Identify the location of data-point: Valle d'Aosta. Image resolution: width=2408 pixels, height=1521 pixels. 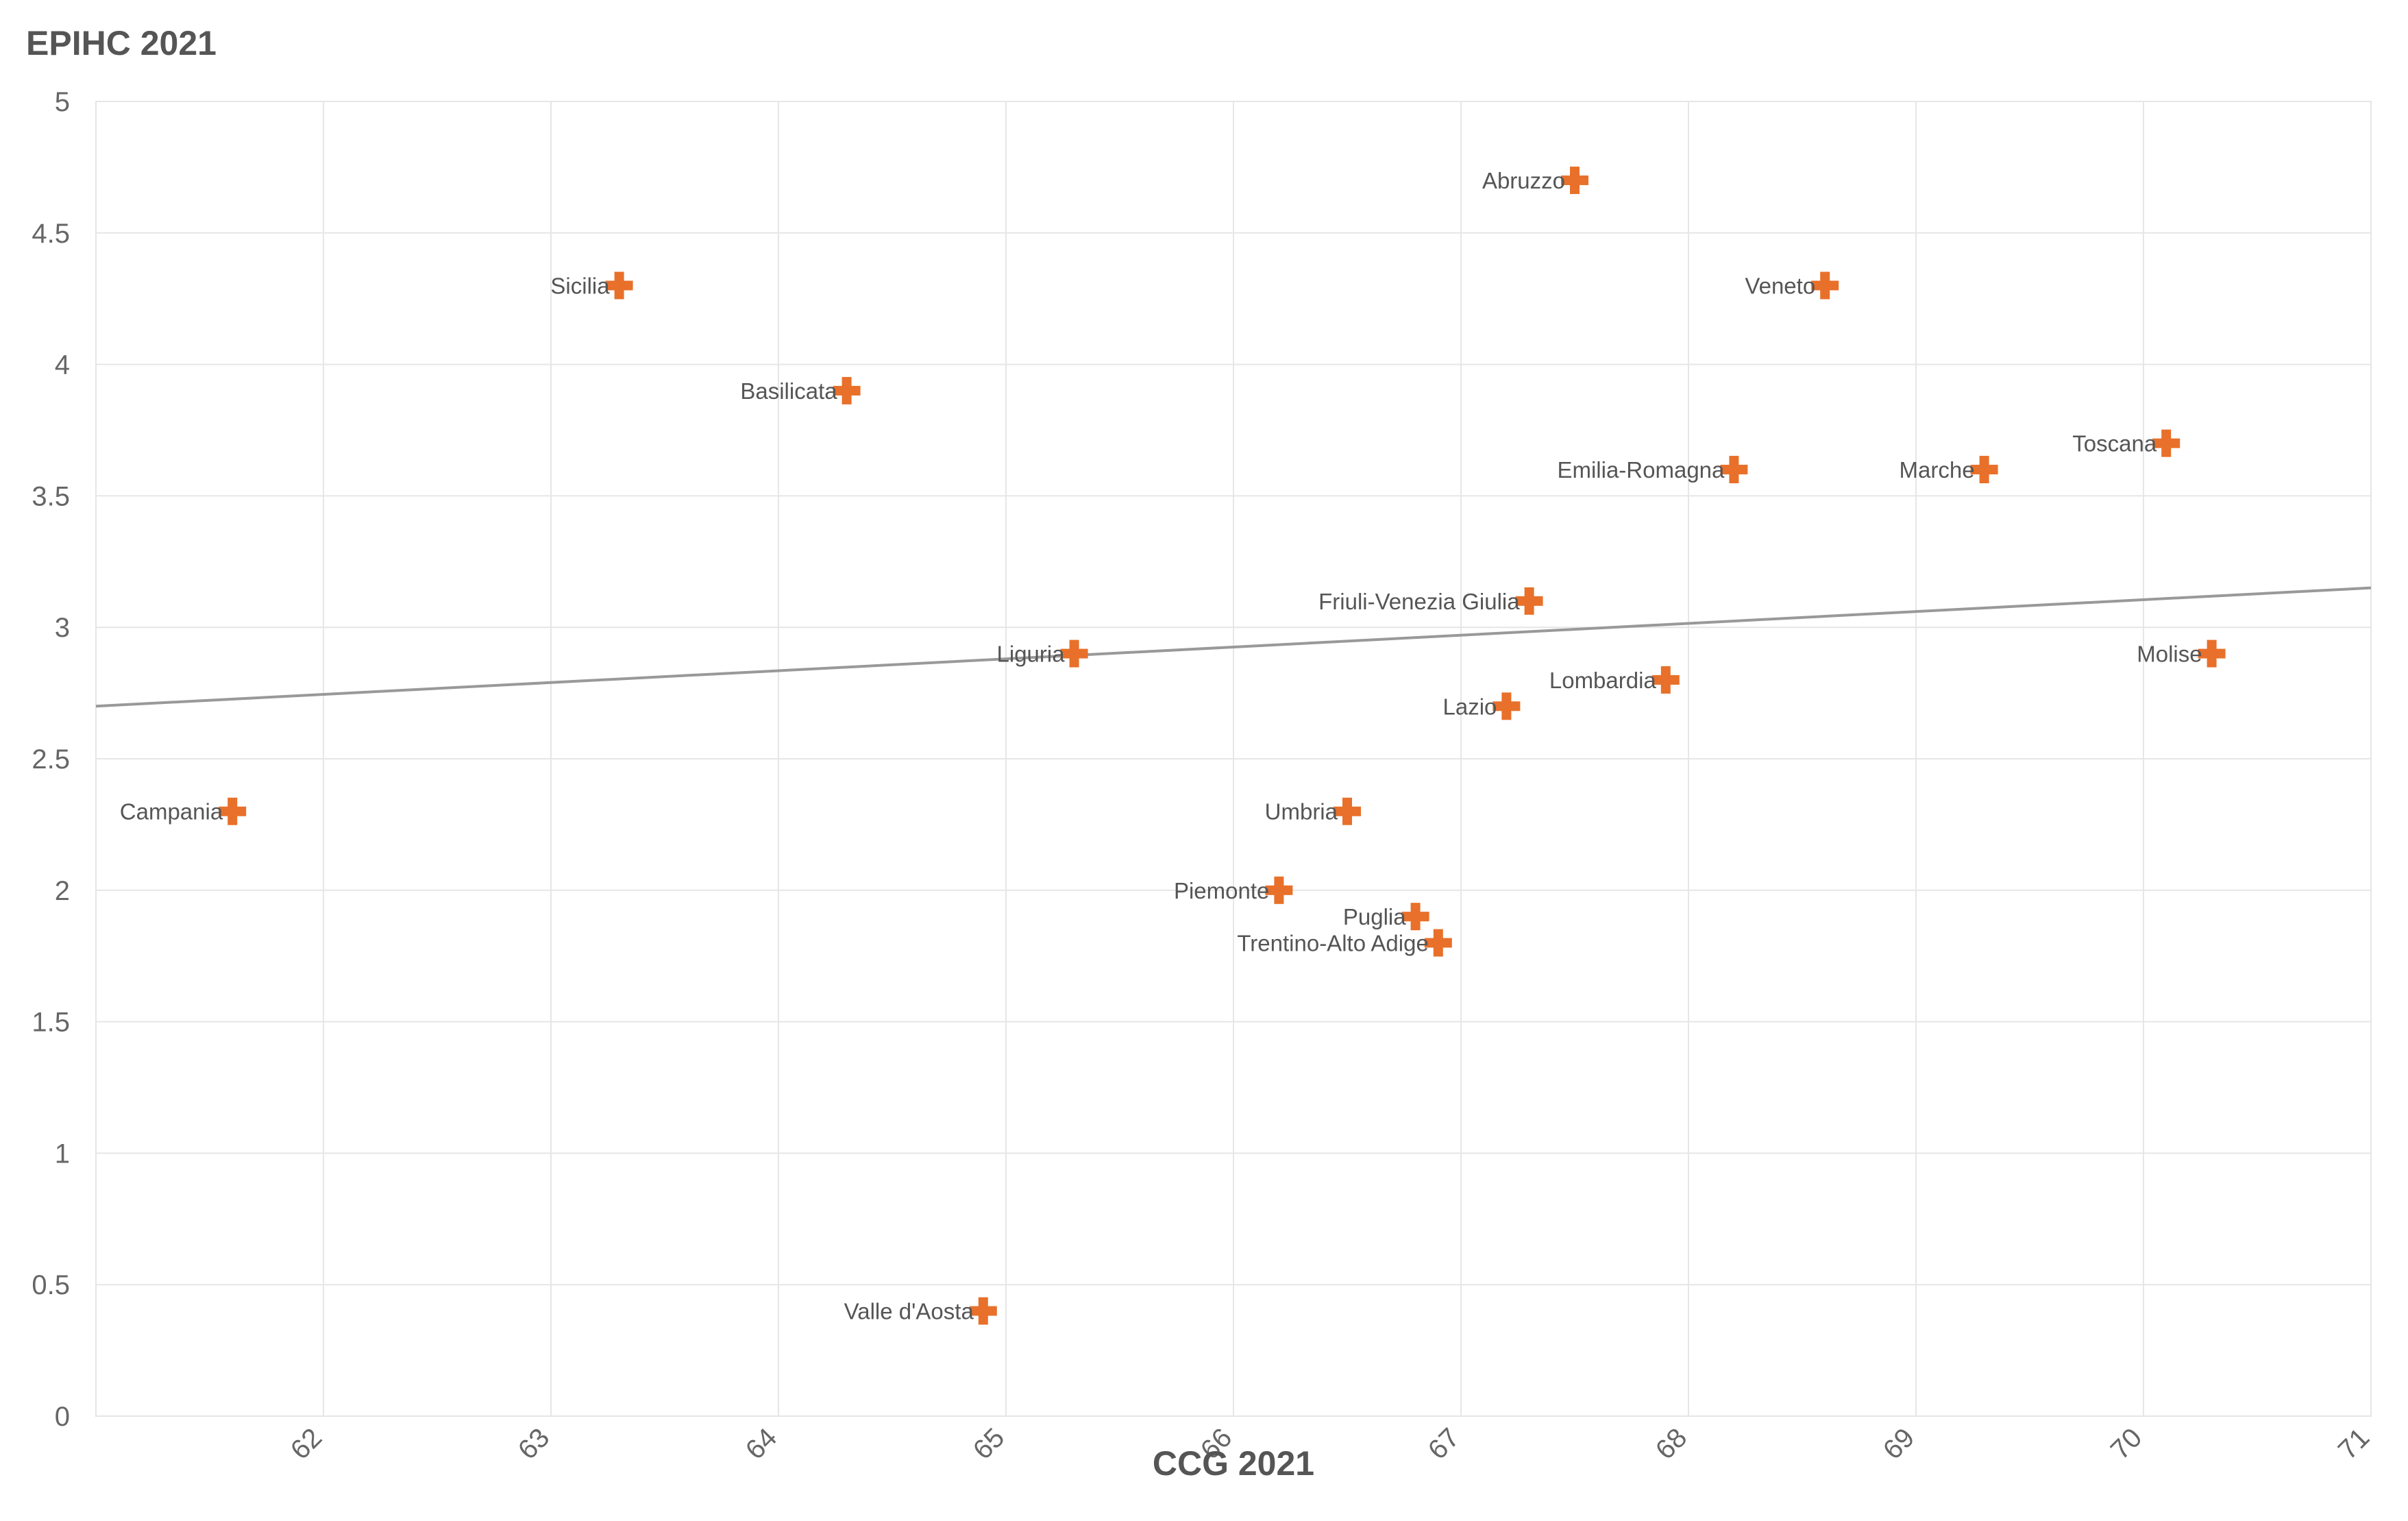
(920, 1311).